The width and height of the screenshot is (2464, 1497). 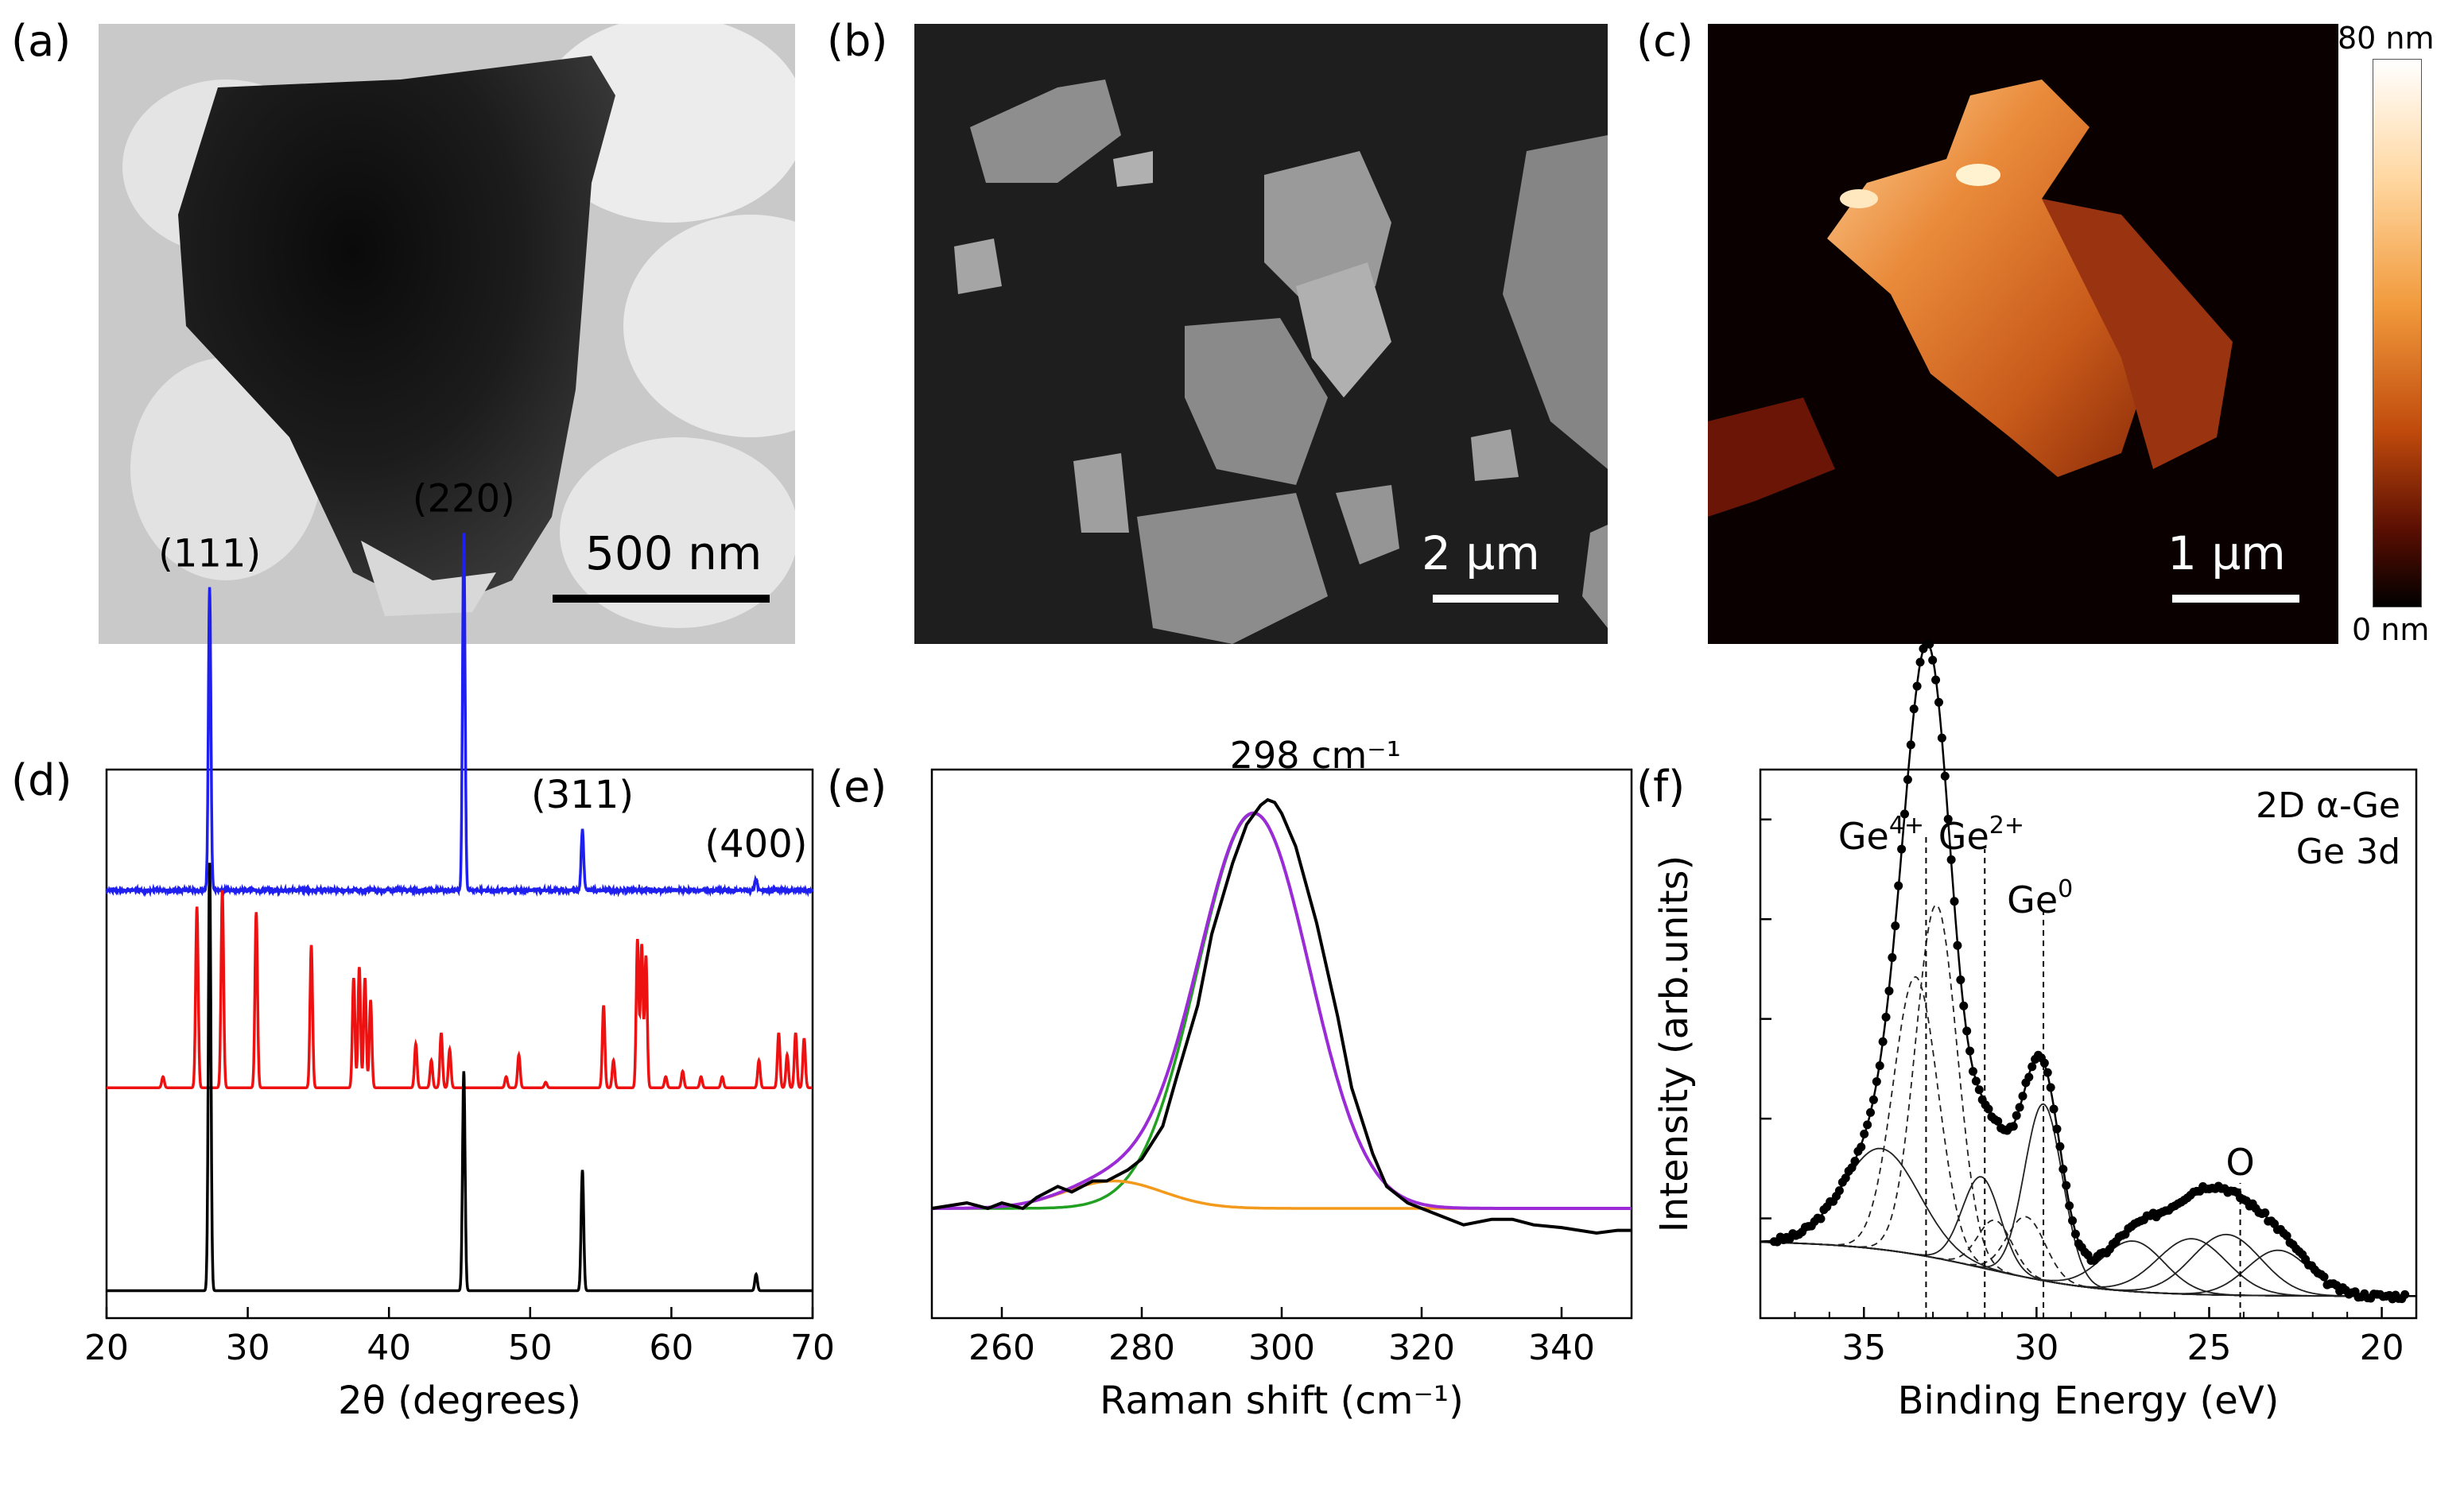 What do you see at coordinates (1282, 1401) in the screenshot?
I see `x-axis-label: Raman shift (cm⁻¹)` at bounding box center [1282, 1401].